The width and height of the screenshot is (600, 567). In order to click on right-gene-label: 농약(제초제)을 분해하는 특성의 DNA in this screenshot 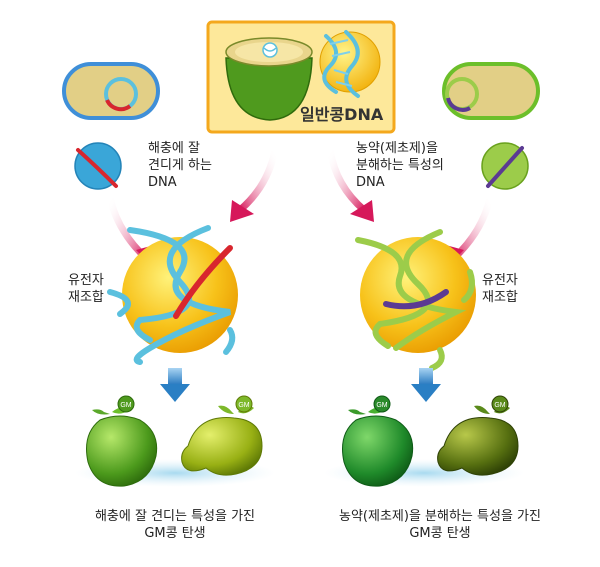, I will do `click(400, 165)`.